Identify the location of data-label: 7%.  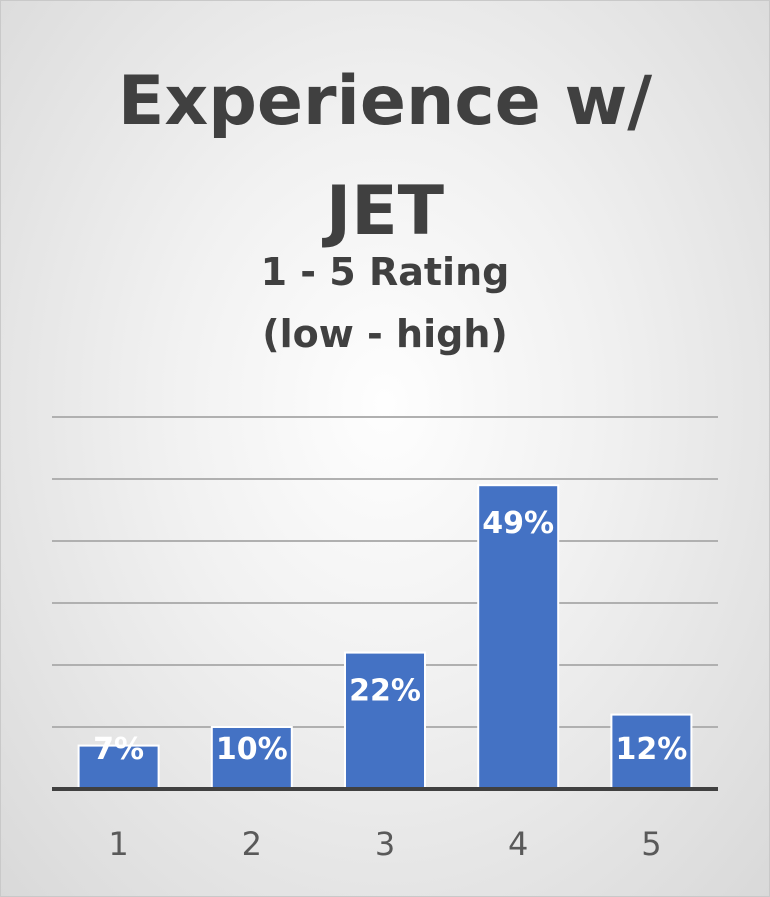
(118, 749).